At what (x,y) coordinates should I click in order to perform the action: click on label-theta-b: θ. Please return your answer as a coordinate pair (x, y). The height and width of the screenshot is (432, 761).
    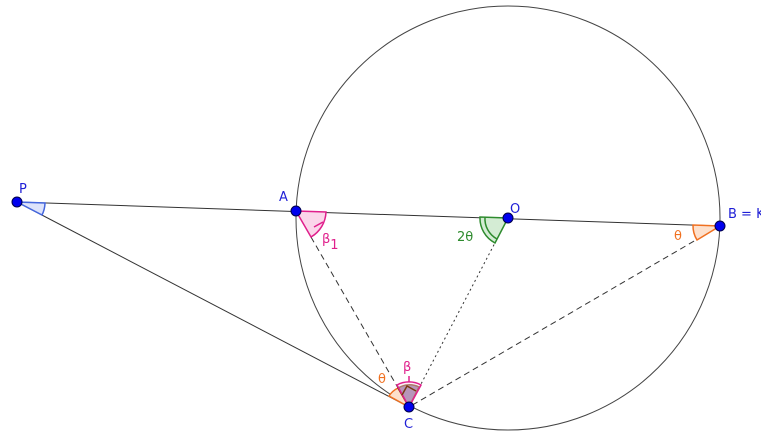
    Looking at the image, I should click on (678, 236).